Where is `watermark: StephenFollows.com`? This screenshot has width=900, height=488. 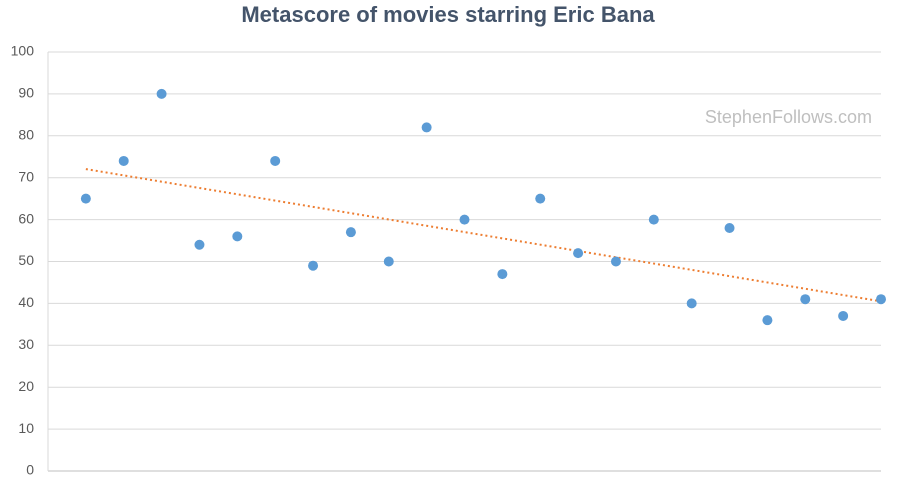 watermark: StephenFollows.com is located at coordinates (788, 117).